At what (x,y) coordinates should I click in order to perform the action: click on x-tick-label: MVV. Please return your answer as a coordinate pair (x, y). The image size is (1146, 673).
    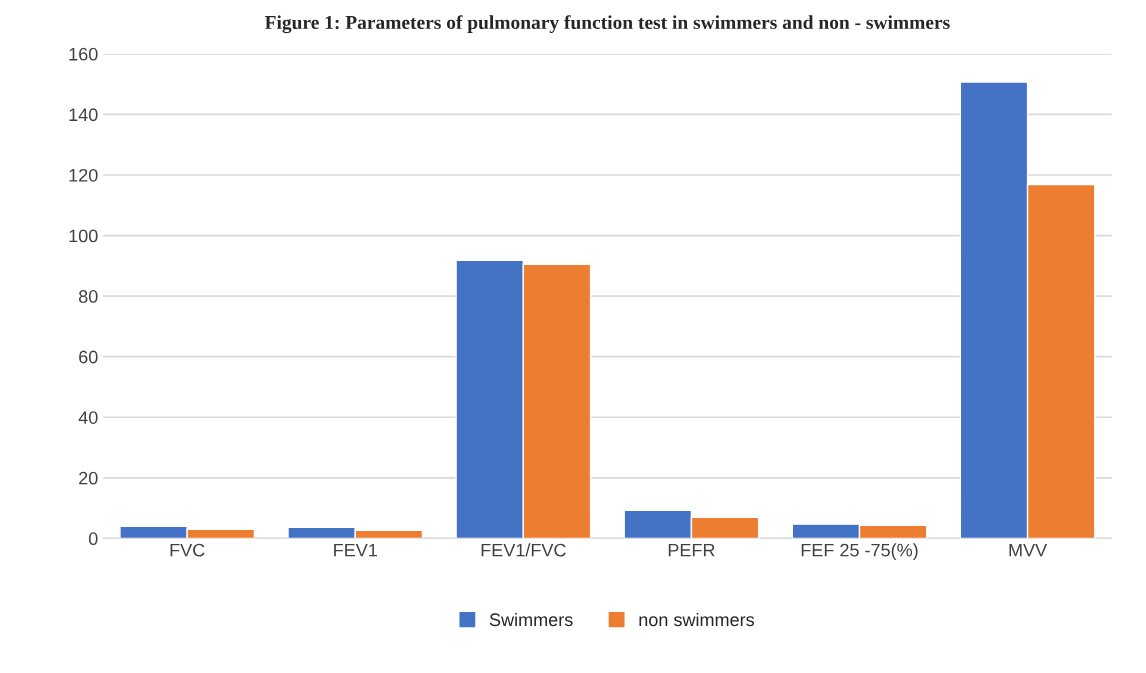
    Looking at the image, I should click on (1028, 550).